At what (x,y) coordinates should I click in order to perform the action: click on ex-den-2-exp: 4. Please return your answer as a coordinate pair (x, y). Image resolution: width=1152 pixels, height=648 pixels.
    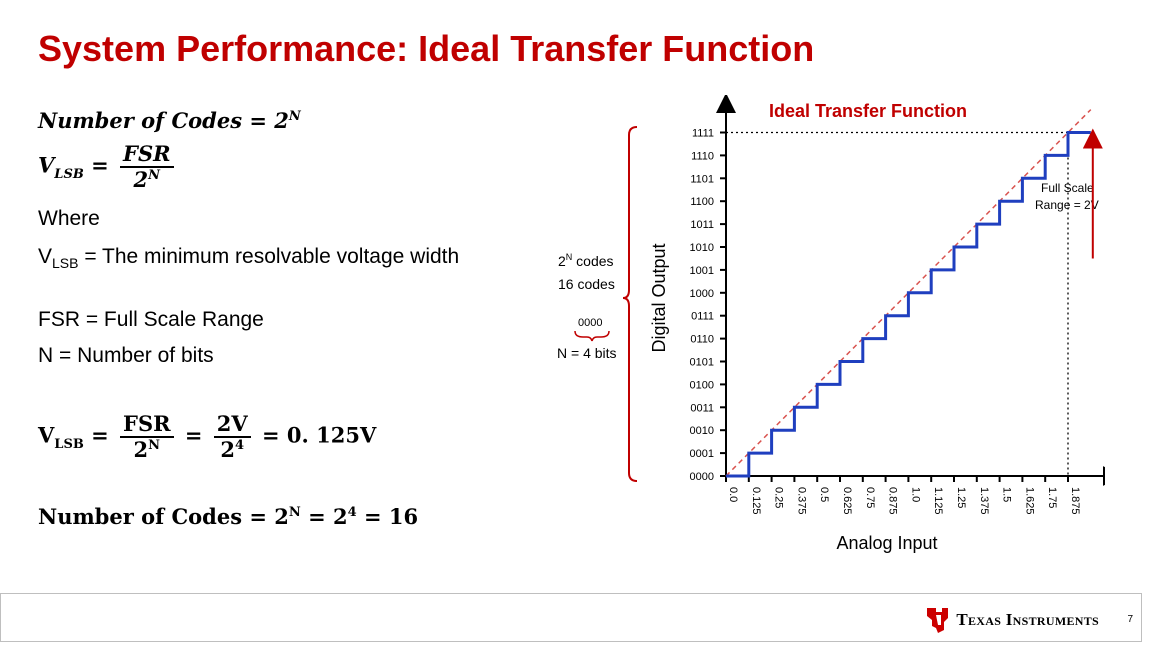
    Looking at the image, I should click on (240, 446).